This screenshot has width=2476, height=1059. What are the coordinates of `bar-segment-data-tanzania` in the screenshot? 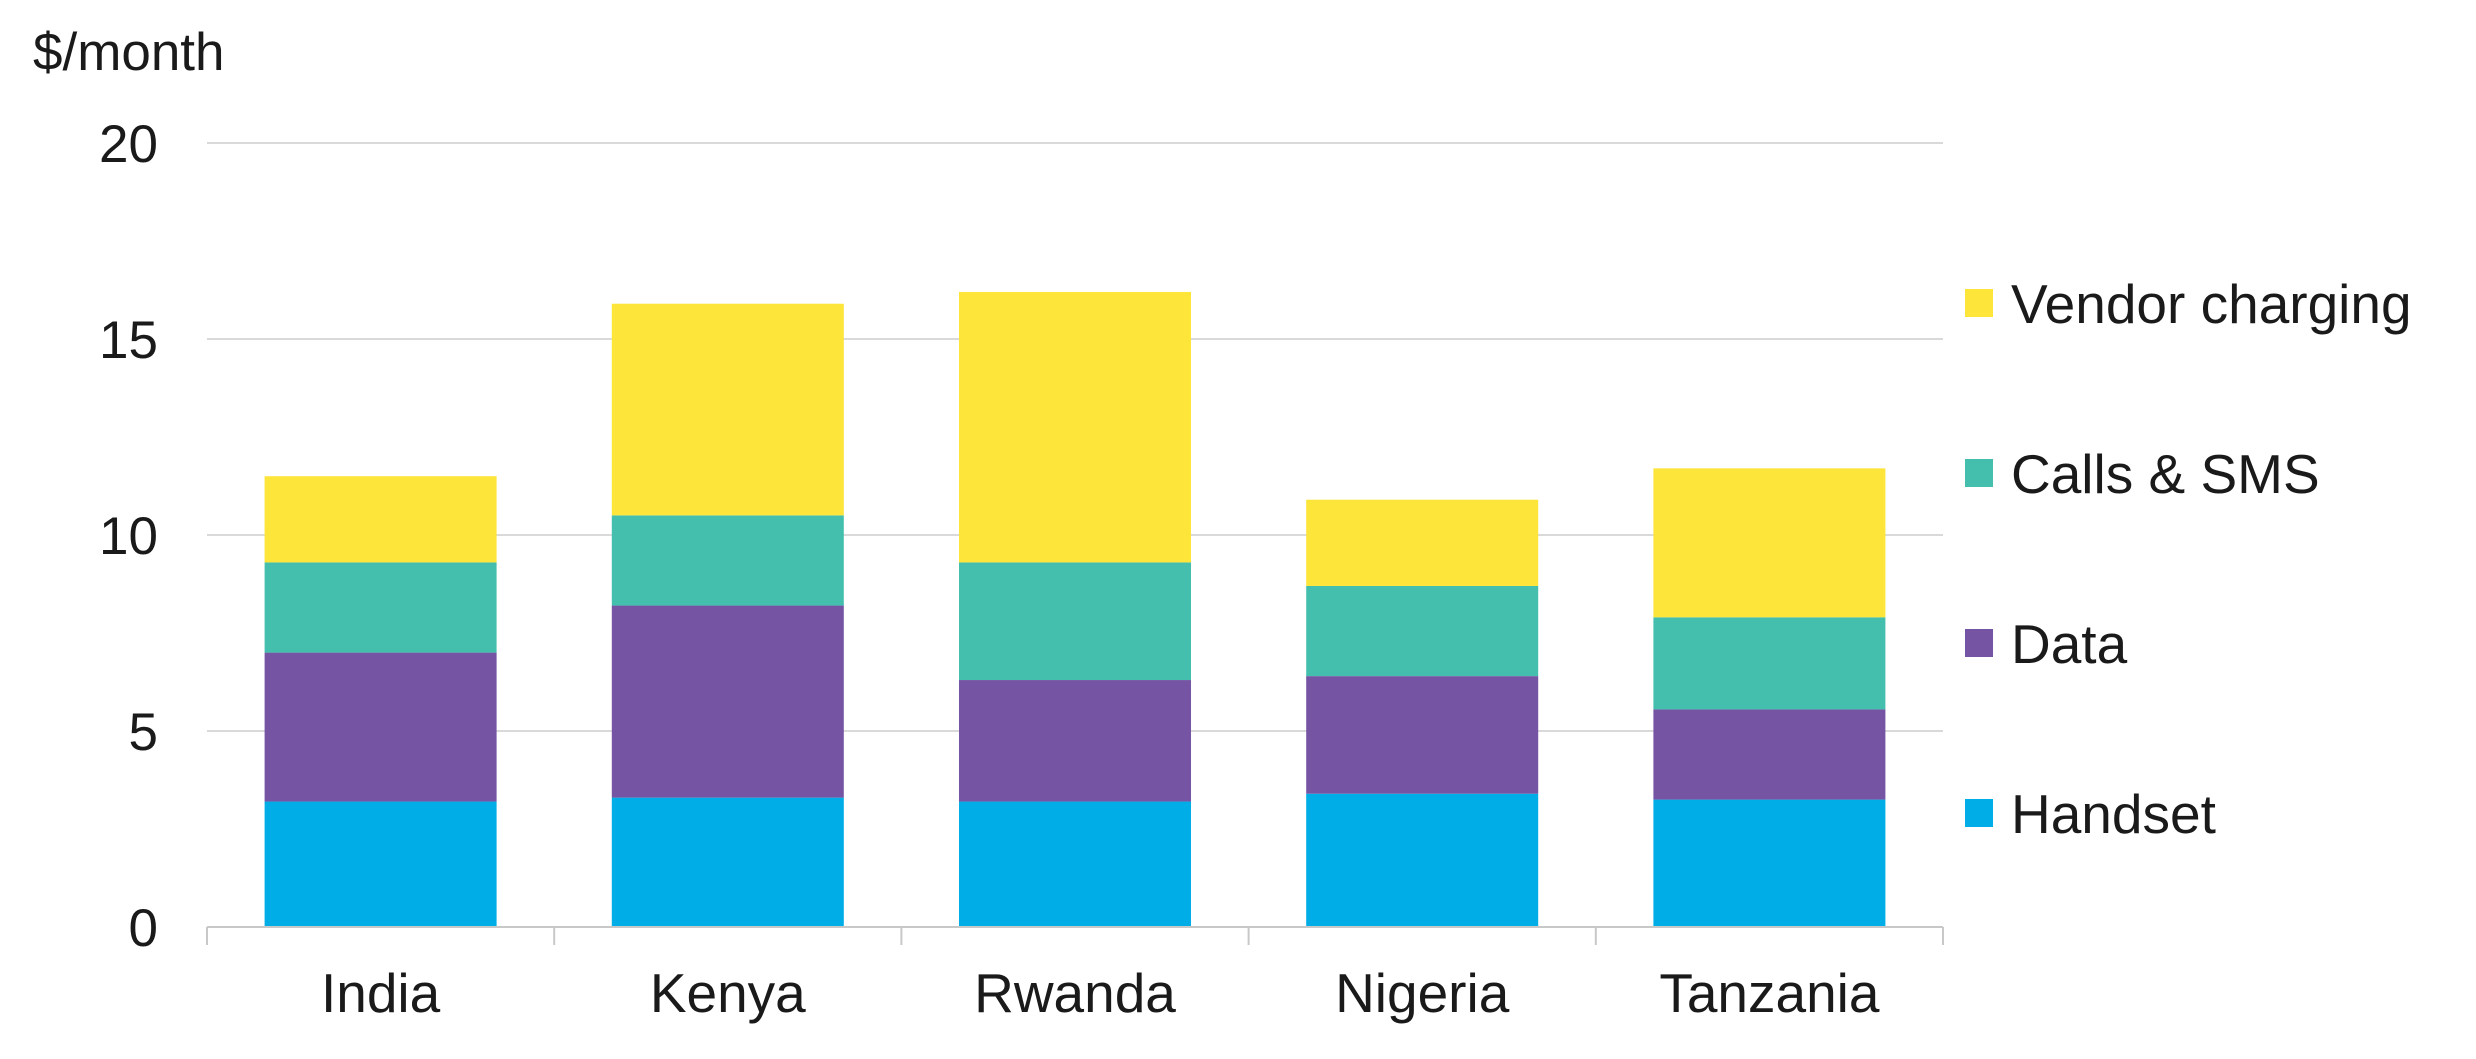 It's located at (1769, 754).